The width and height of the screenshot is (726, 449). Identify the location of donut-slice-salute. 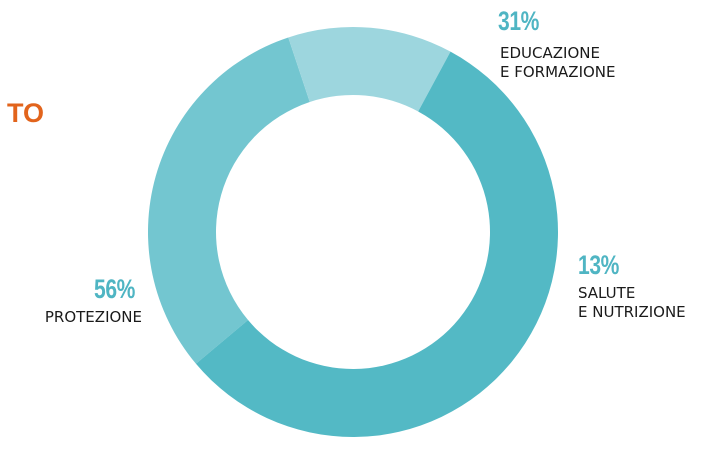
(369, 69).